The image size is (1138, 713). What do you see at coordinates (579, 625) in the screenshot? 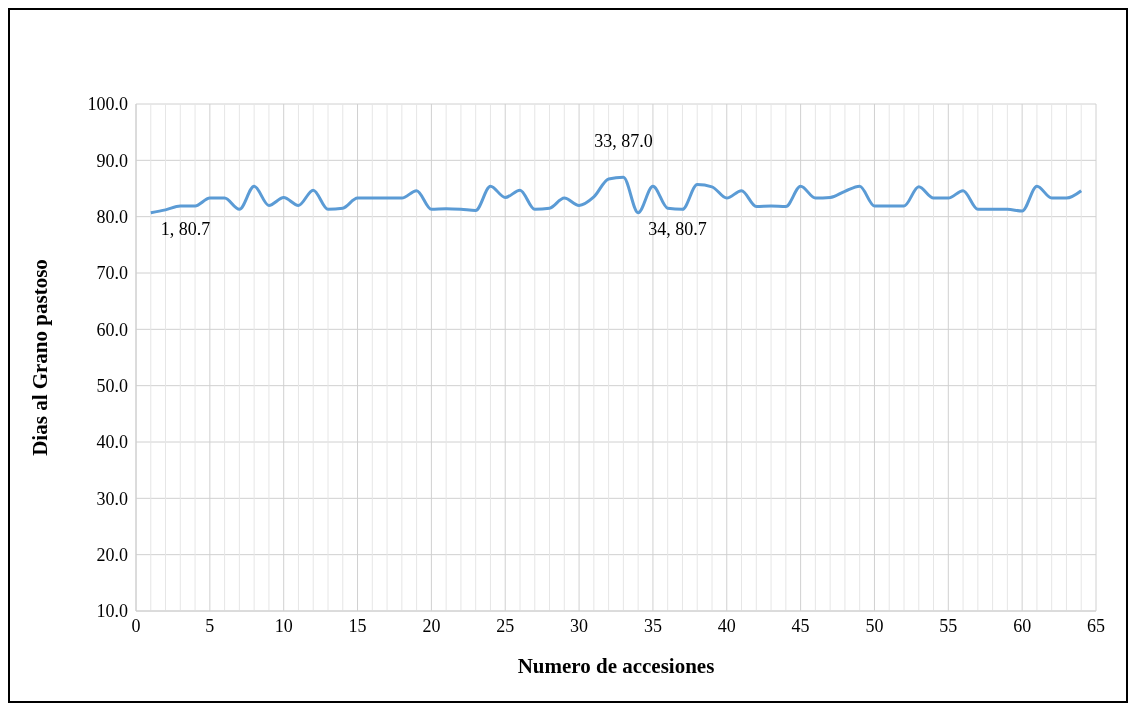
I see `x-tick-label: 30` at bounding box center [579, 625].